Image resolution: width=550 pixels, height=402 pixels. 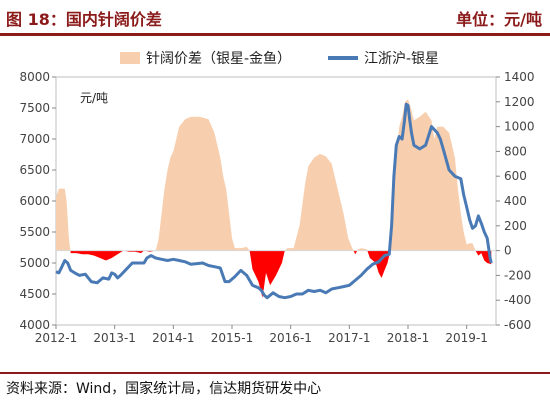 I want to click on right-tick-label: -200, so click(x=517, y=275).